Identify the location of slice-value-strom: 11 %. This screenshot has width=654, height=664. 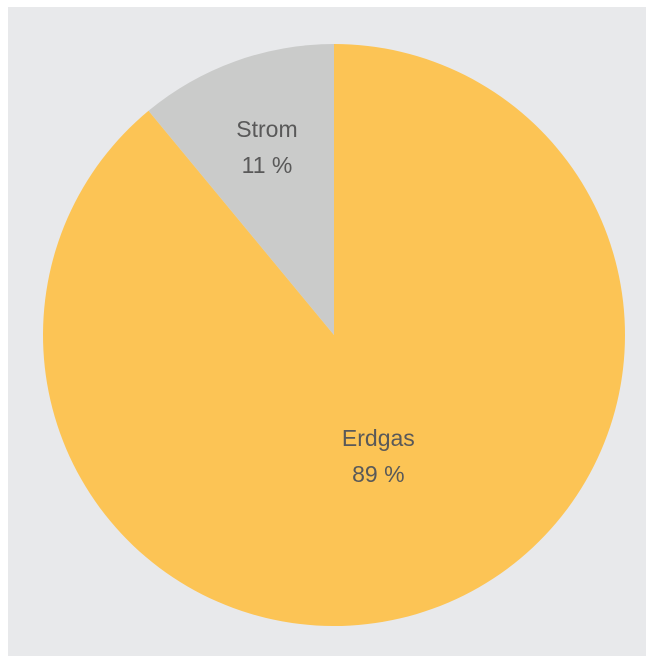
(267, 165).